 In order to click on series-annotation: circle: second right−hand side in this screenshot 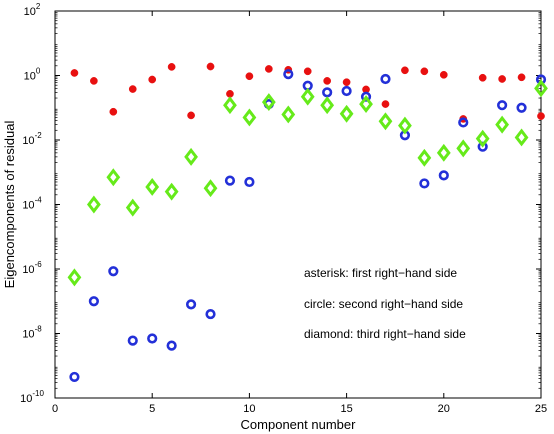, I will do `click(383, 304)`.